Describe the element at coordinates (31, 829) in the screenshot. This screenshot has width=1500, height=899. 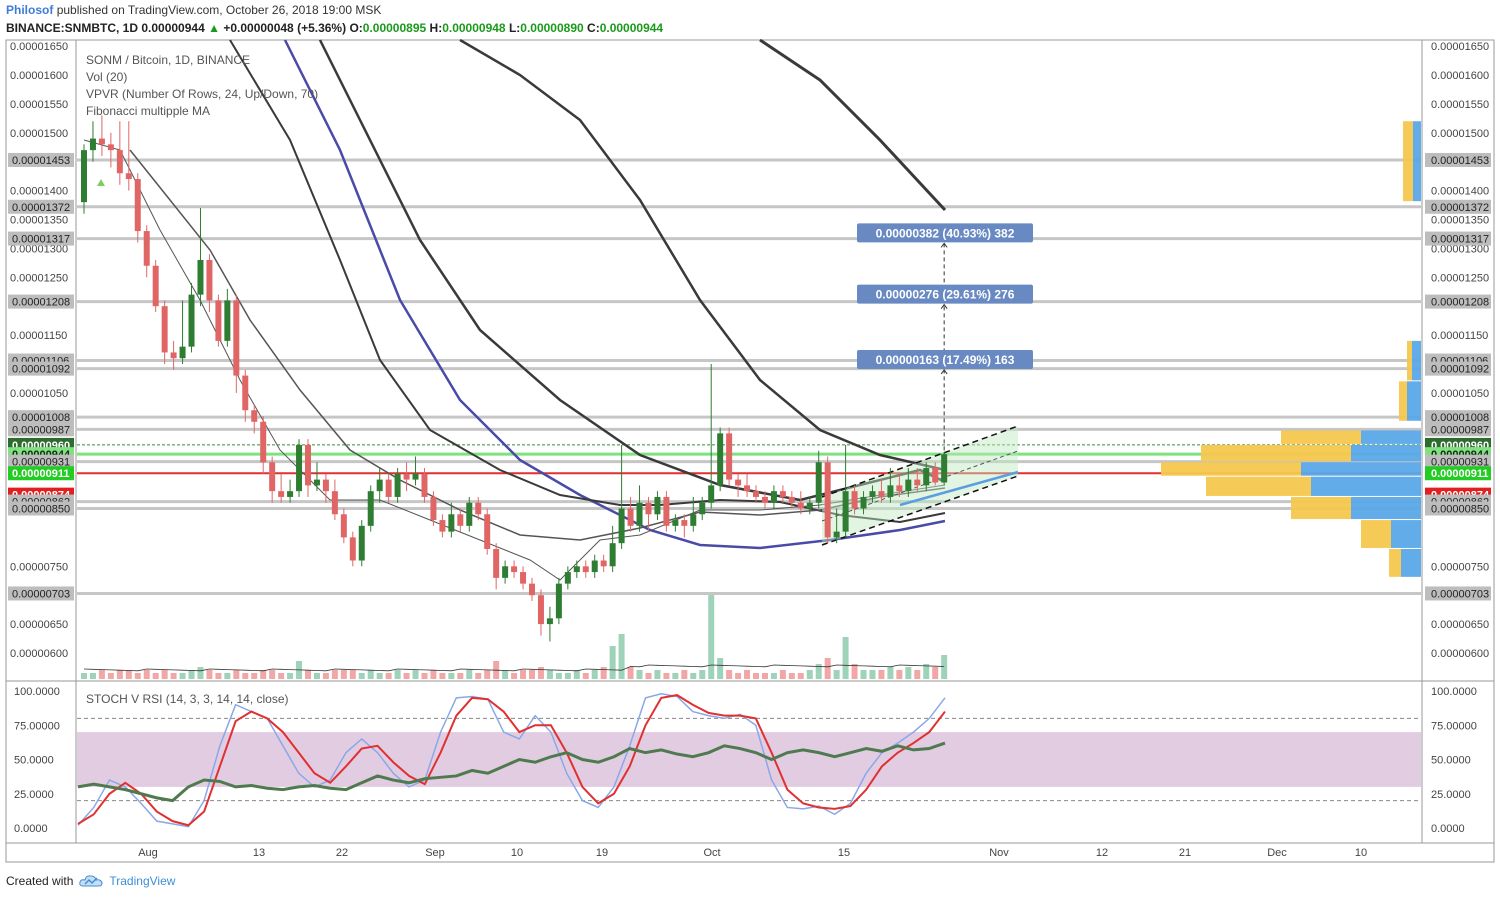
I see `stoch-tick-left: 0.0000` at that location.